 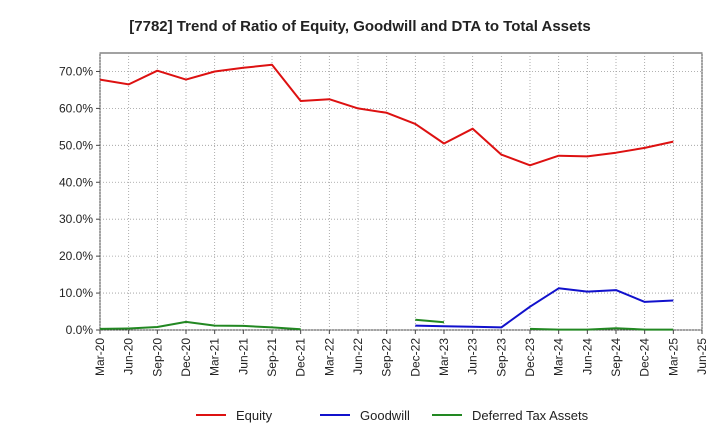 What do you see at coordinates (702, 356) in the screenshot?
I see `x-tick-label: Jun-25` at bounding box center [702, 356].